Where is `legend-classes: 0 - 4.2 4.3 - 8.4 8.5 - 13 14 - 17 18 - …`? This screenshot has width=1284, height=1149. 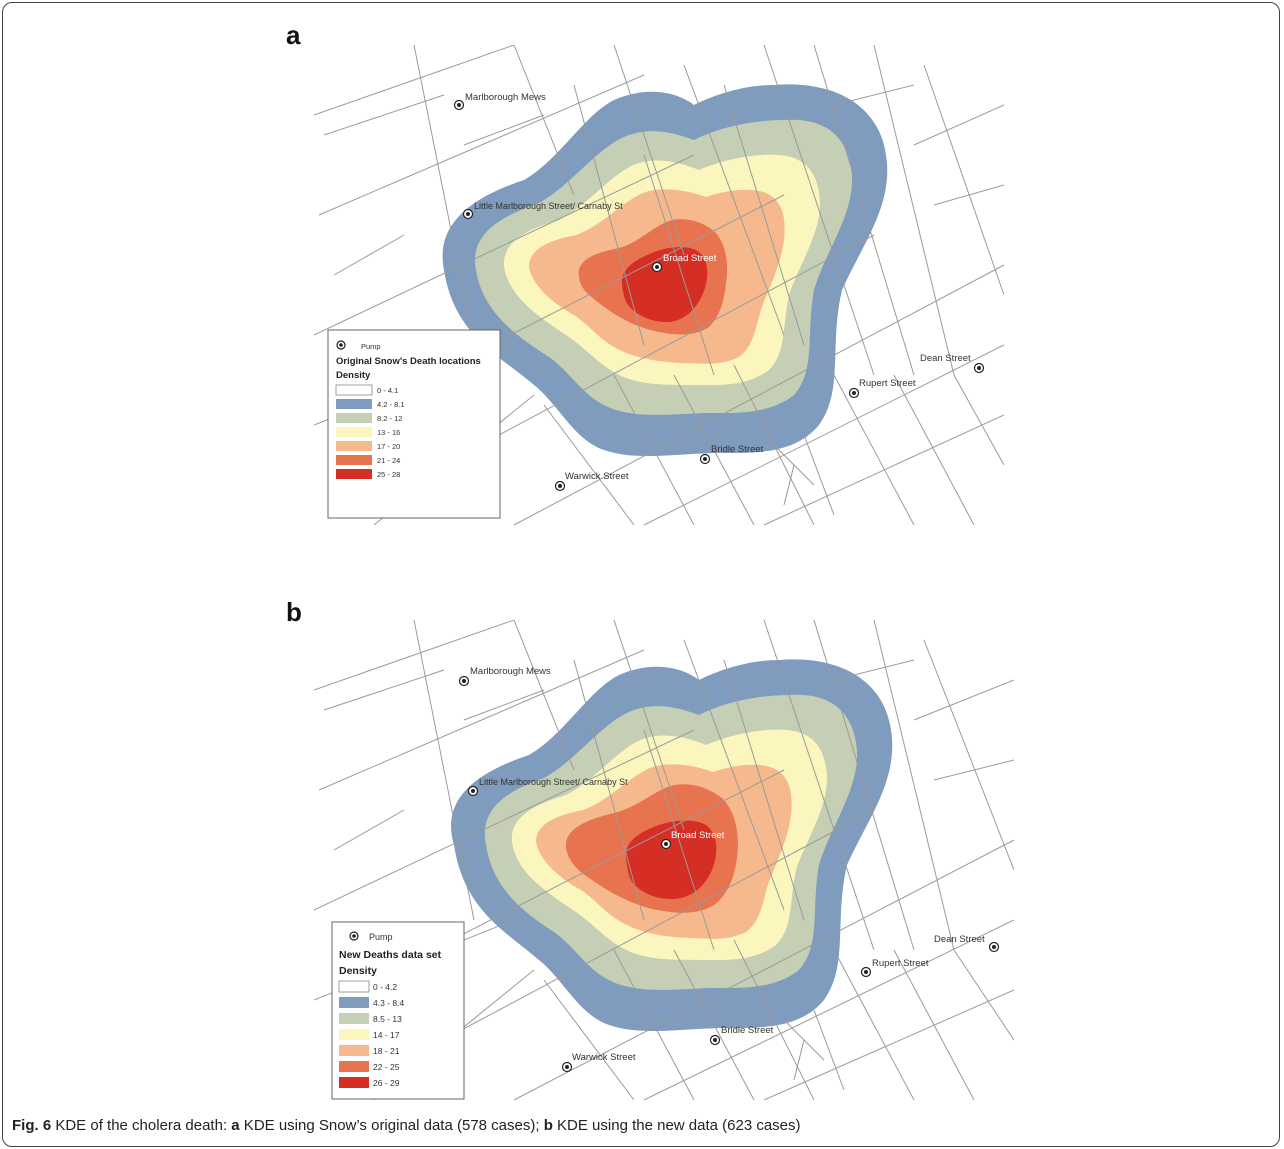 legend-classes: 0 - 4.2 4.3 - 8.4 8.5 - 13 14 - 17 18 - … is located at coordinates (371, 1034).